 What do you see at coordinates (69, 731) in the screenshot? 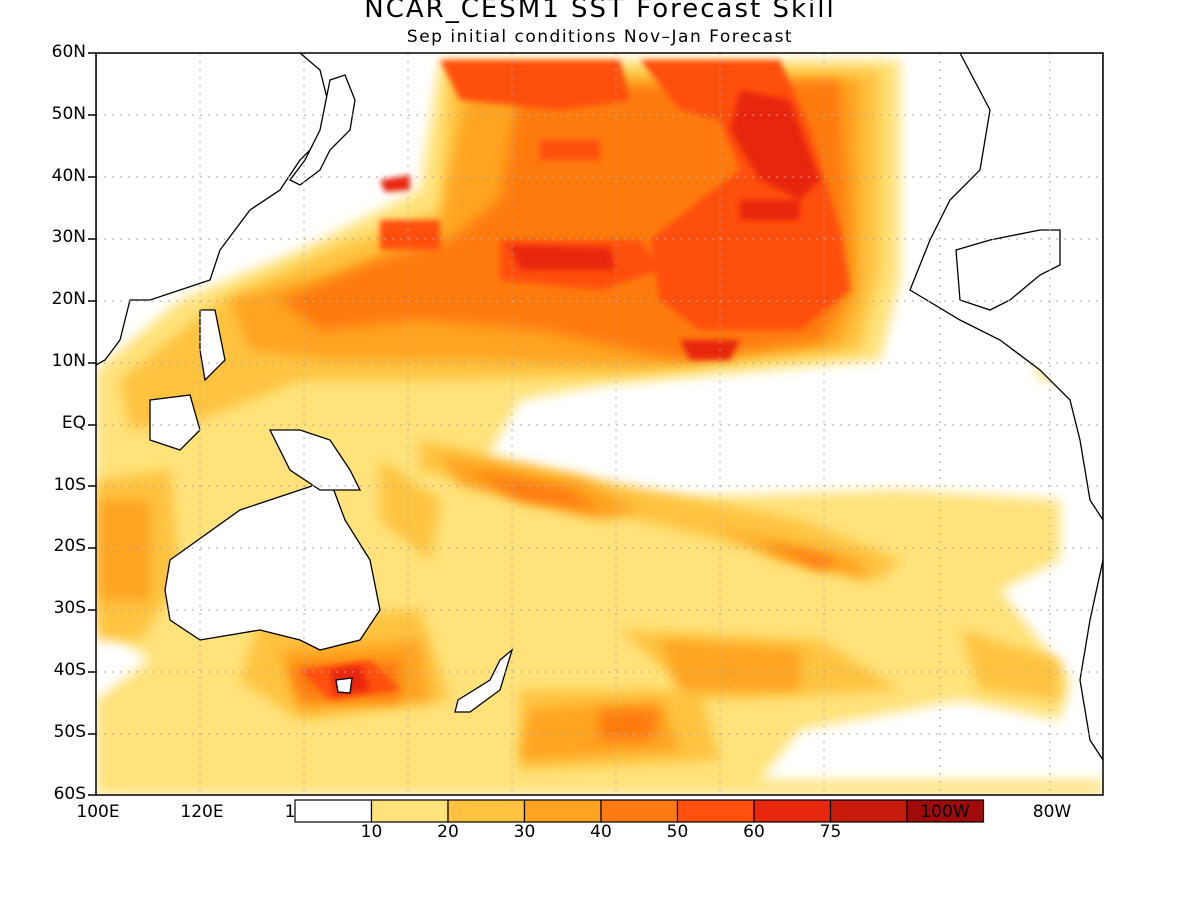
I see `lat-label: 50S` at bounding box center [69, 731].